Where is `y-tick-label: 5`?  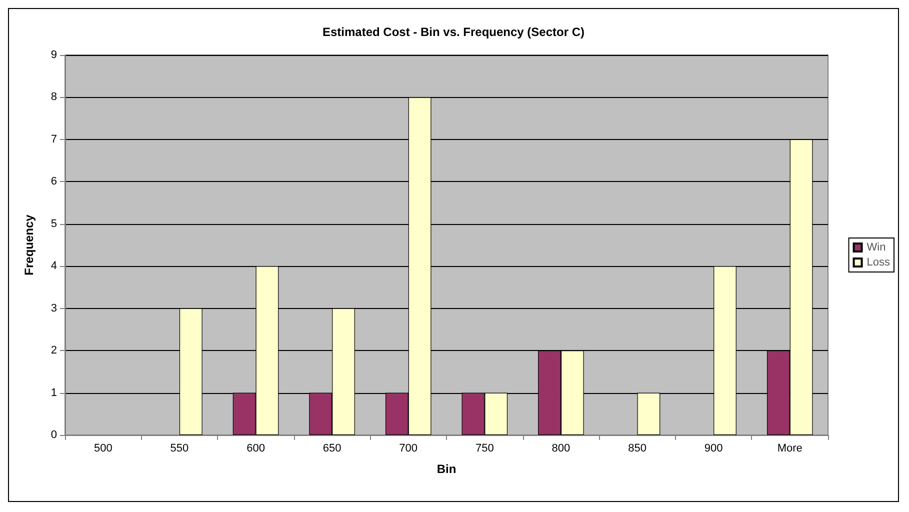 y-tick-label: 5 is located at coordinates (53, 224).